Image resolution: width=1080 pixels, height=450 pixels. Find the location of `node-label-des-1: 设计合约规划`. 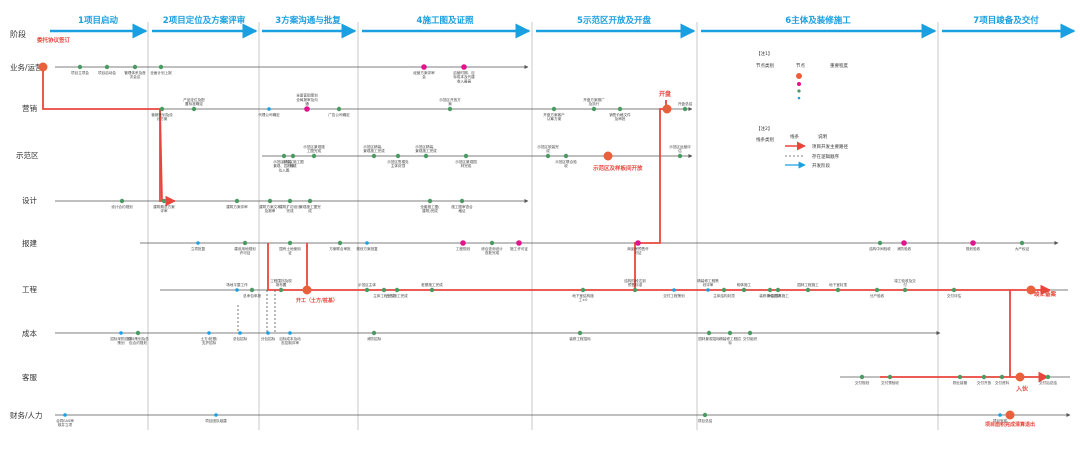

node-label-des-1: 设计合约规划 is located at coordinates (122, 206).